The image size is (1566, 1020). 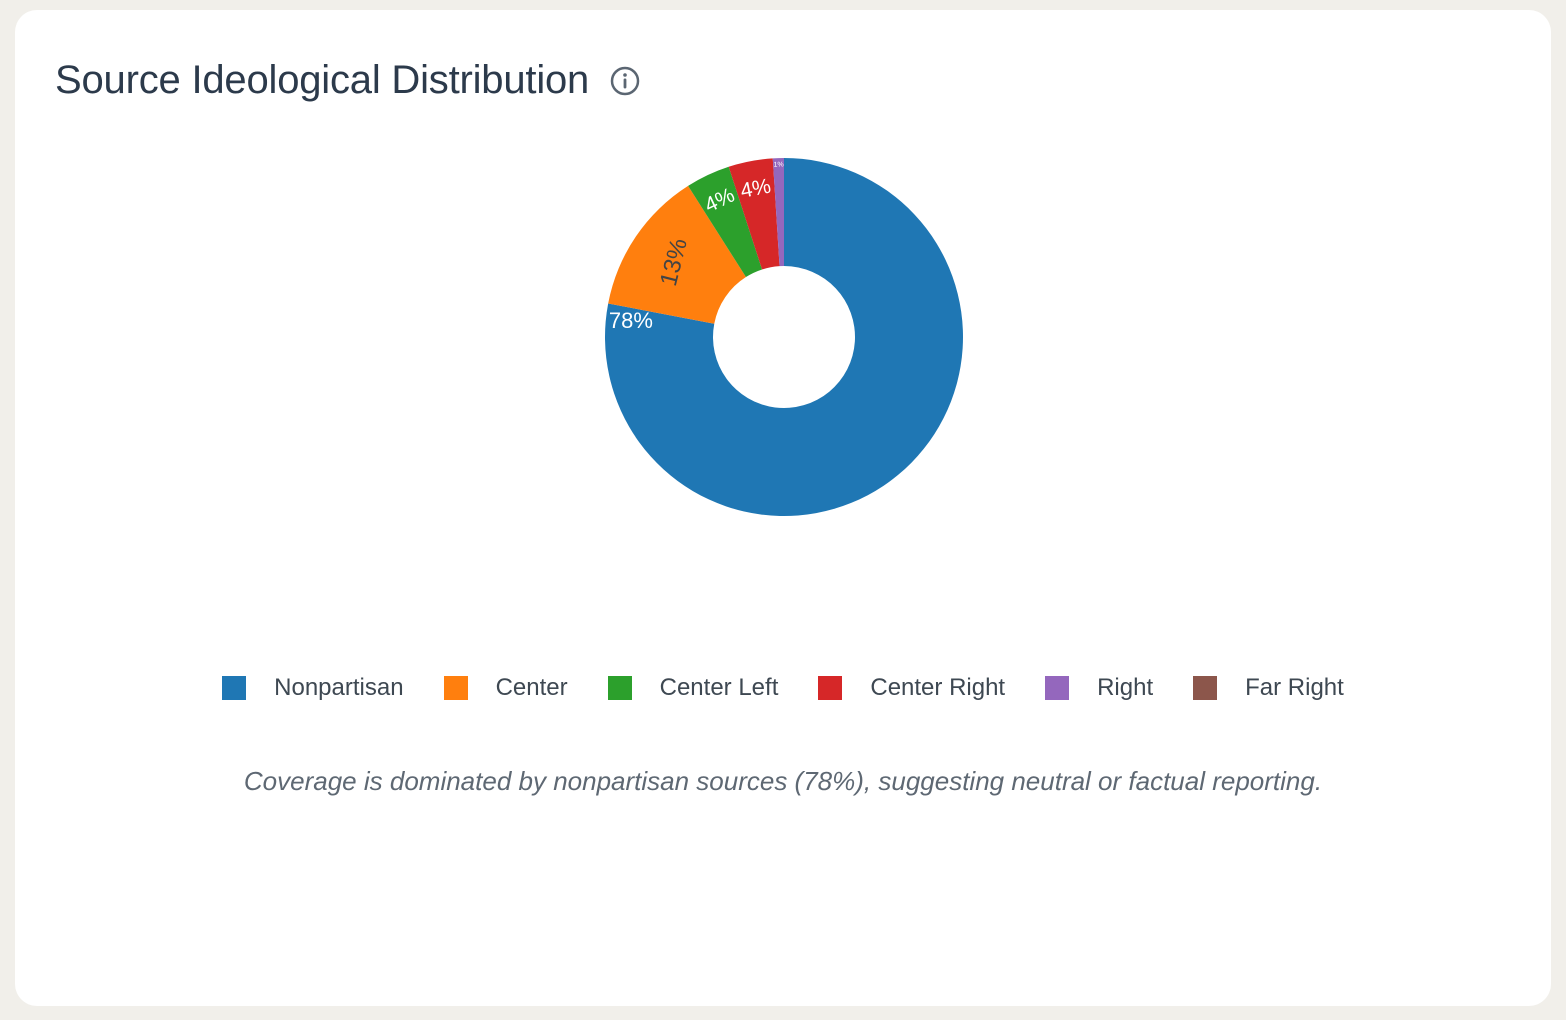 What do you see at coordinates (339, 687) in the screenshot?
I see `legend-label: Nonpartisan` at bounding box center [339, 687].